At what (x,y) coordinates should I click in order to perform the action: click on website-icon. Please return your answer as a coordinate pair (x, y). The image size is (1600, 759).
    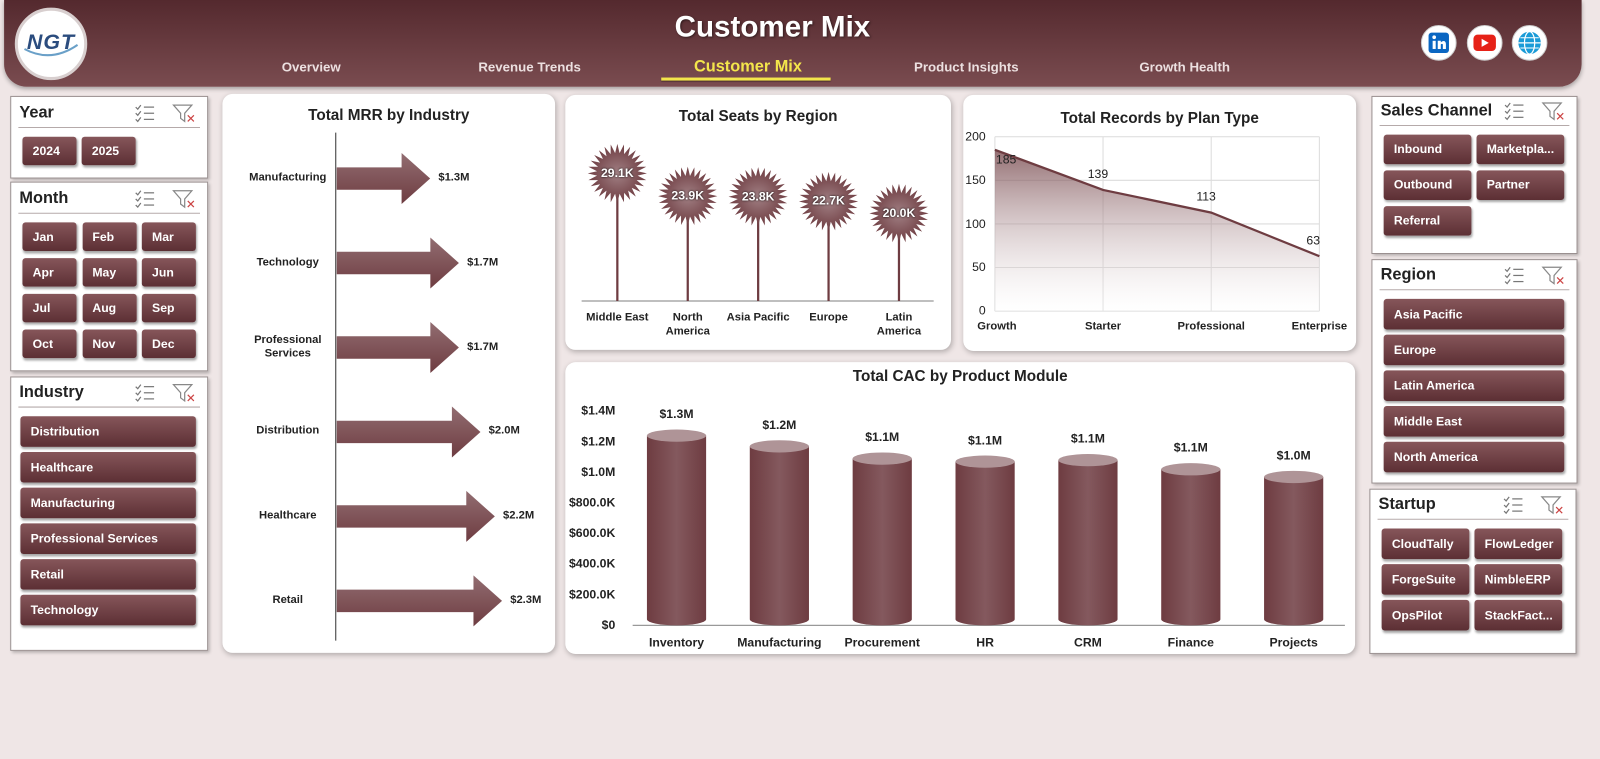
    Looking at the image, I should click on (1529, 42).